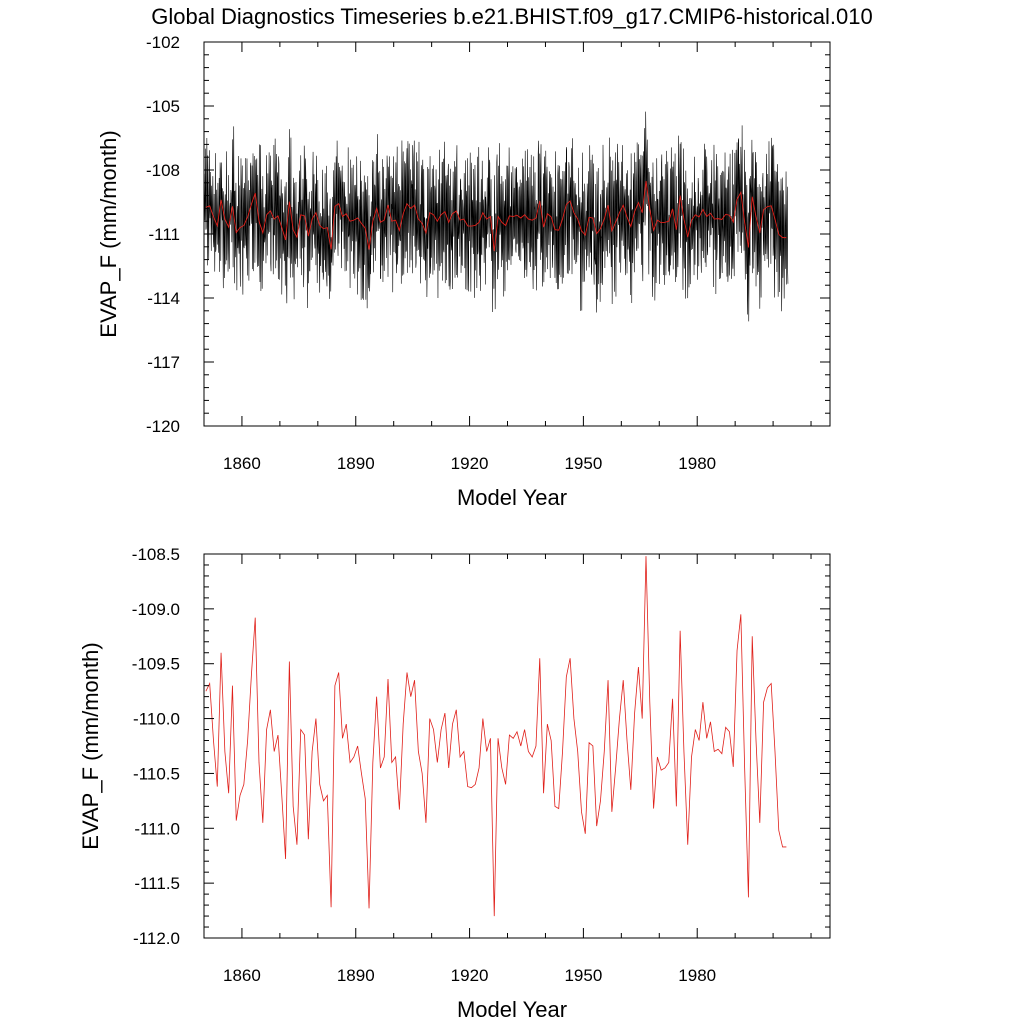 The image size is (1024, 1024). Describe the element at coordinates (163, 170) in the screenshot. I see `y-tick-label: -108` at that location.